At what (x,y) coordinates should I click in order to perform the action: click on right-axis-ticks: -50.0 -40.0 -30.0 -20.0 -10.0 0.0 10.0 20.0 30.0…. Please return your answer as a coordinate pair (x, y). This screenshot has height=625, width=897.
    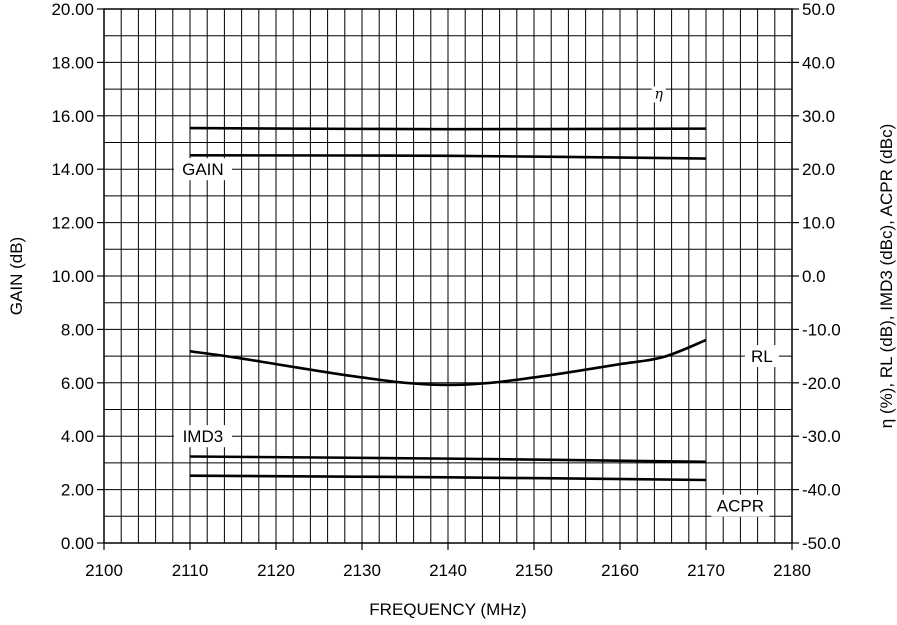
    Looking at the image, I should click on (816, 276).